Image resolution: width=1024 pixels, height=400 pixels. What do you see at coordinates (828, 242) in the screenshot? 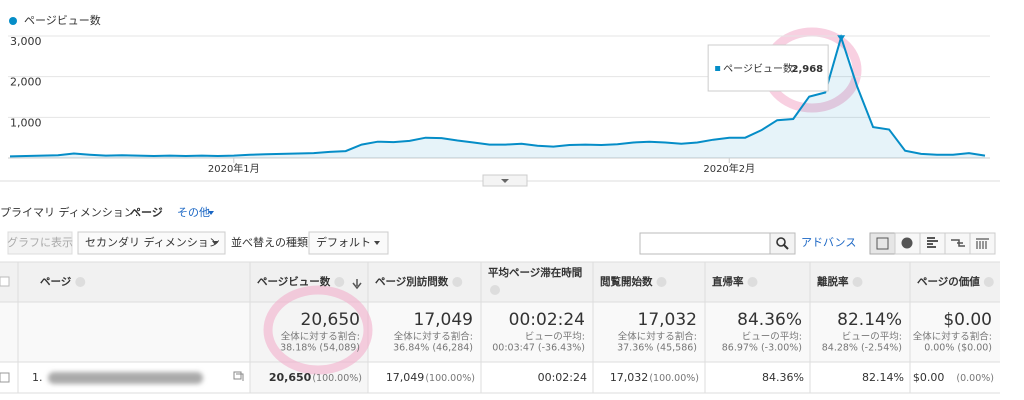
I see `advanced-link: アドバンス` at bounding box center [828, 242].